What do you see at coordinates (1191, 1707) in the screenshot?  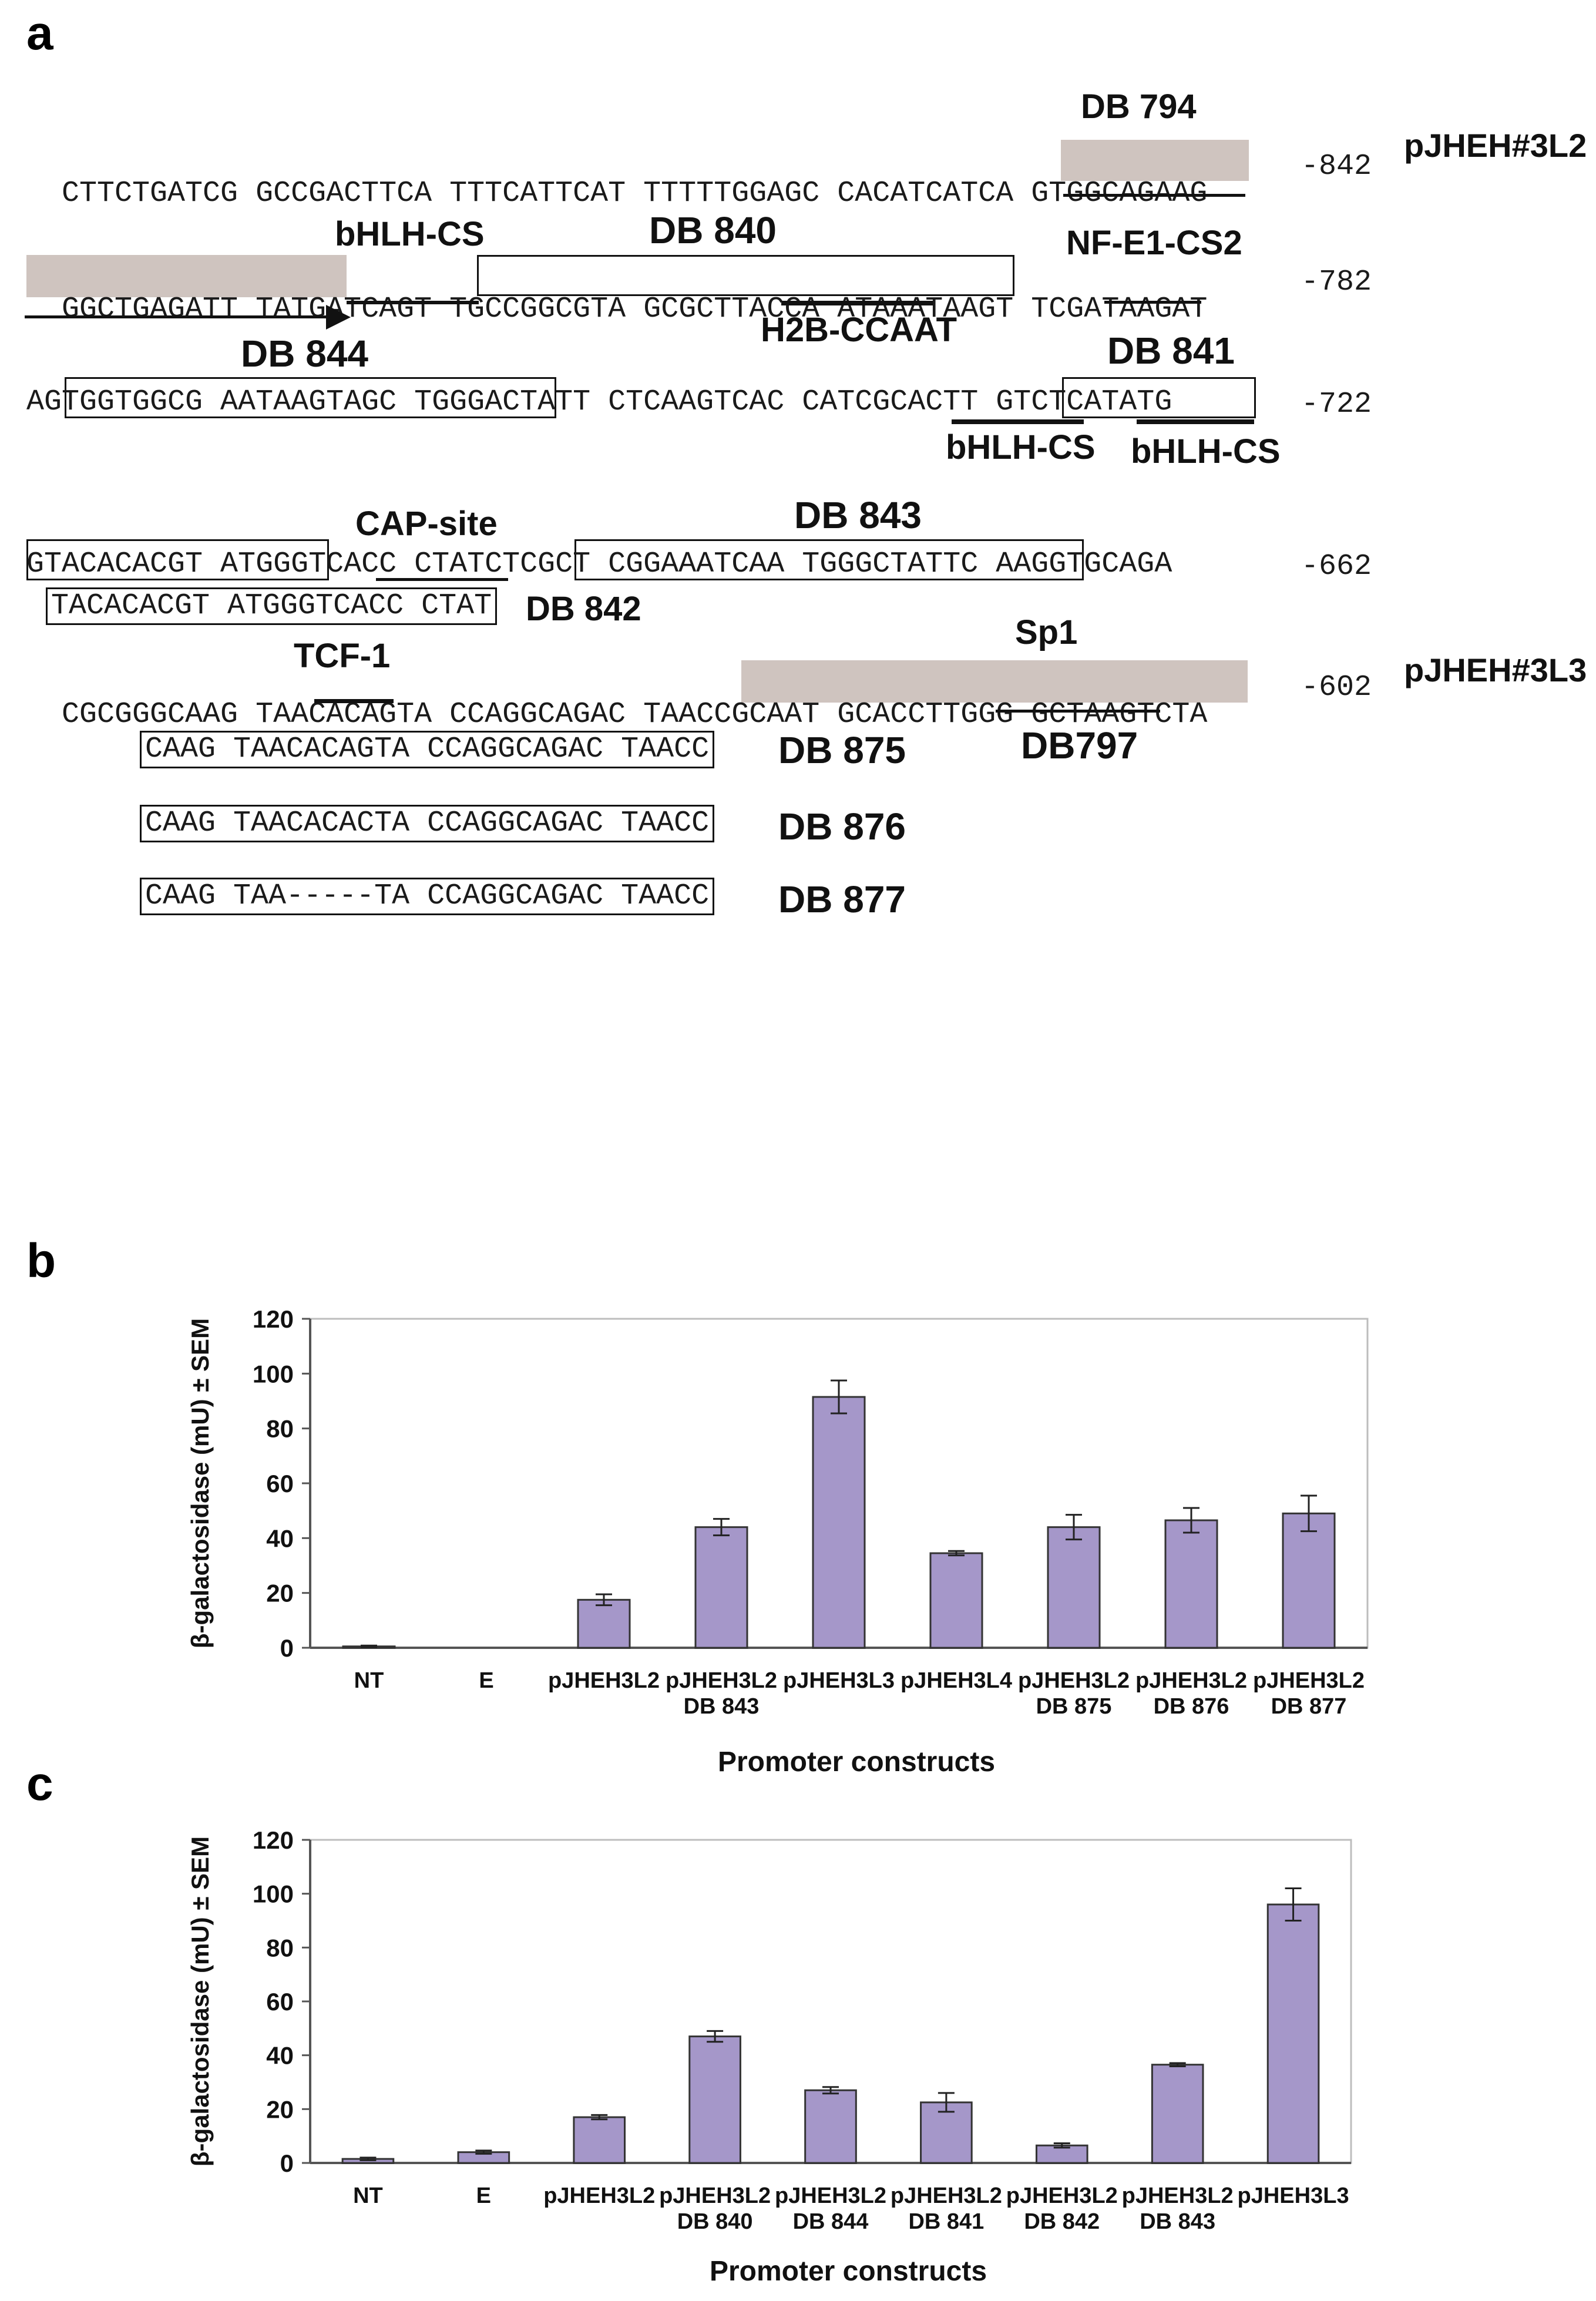 I see `x-tick-label: DB 876` at bounding box center [1191, 1707].